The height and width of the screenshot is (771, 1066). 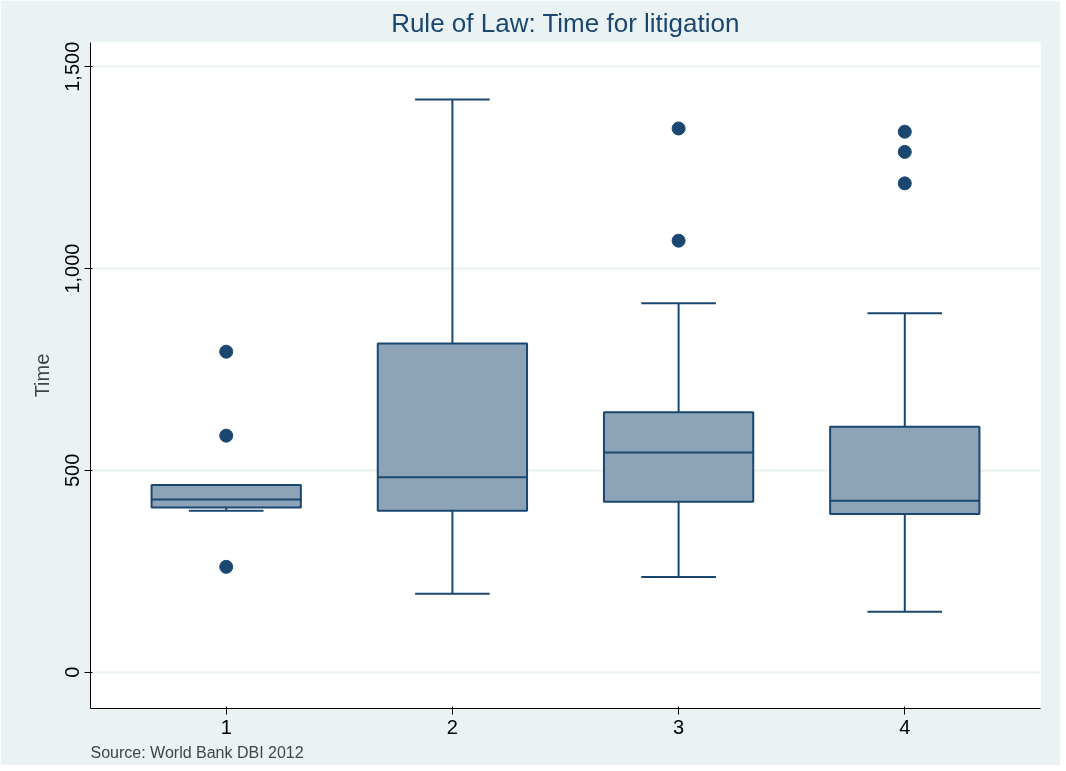 What do you see at coordinates (905, 726) in the screenshot?
I see `x-tick-label: 4` at bounding box center [905, 726].